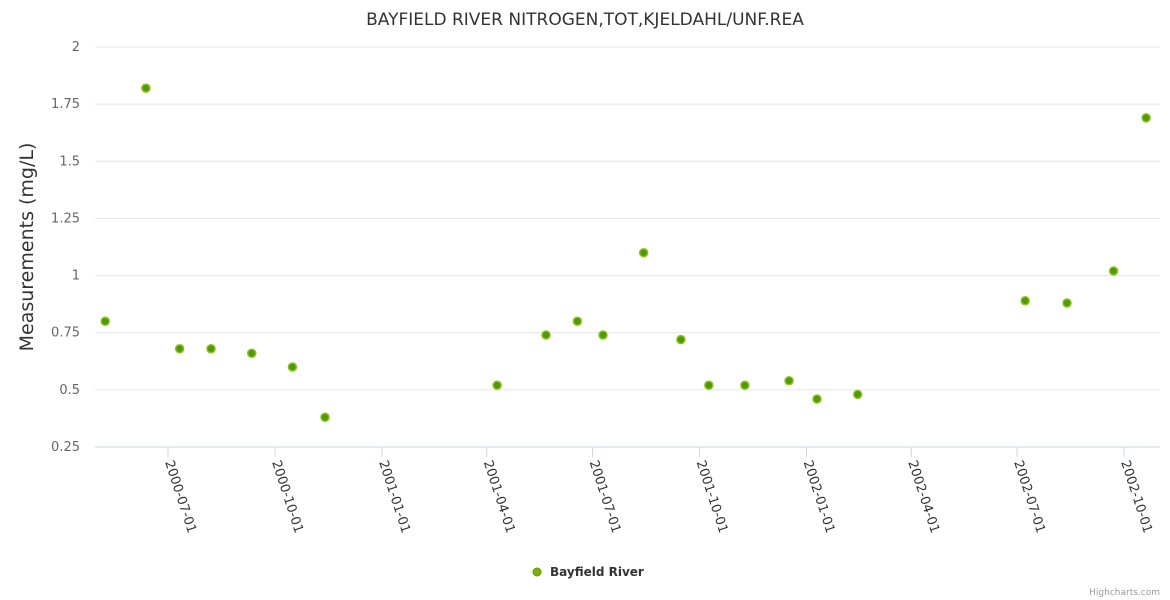 The width and height of the screenshot is (1170, 600). What do you see at coordinates (76, 47) in the screenshot?
I see `y-tick-label: 2` at bounding box center [76, 47].